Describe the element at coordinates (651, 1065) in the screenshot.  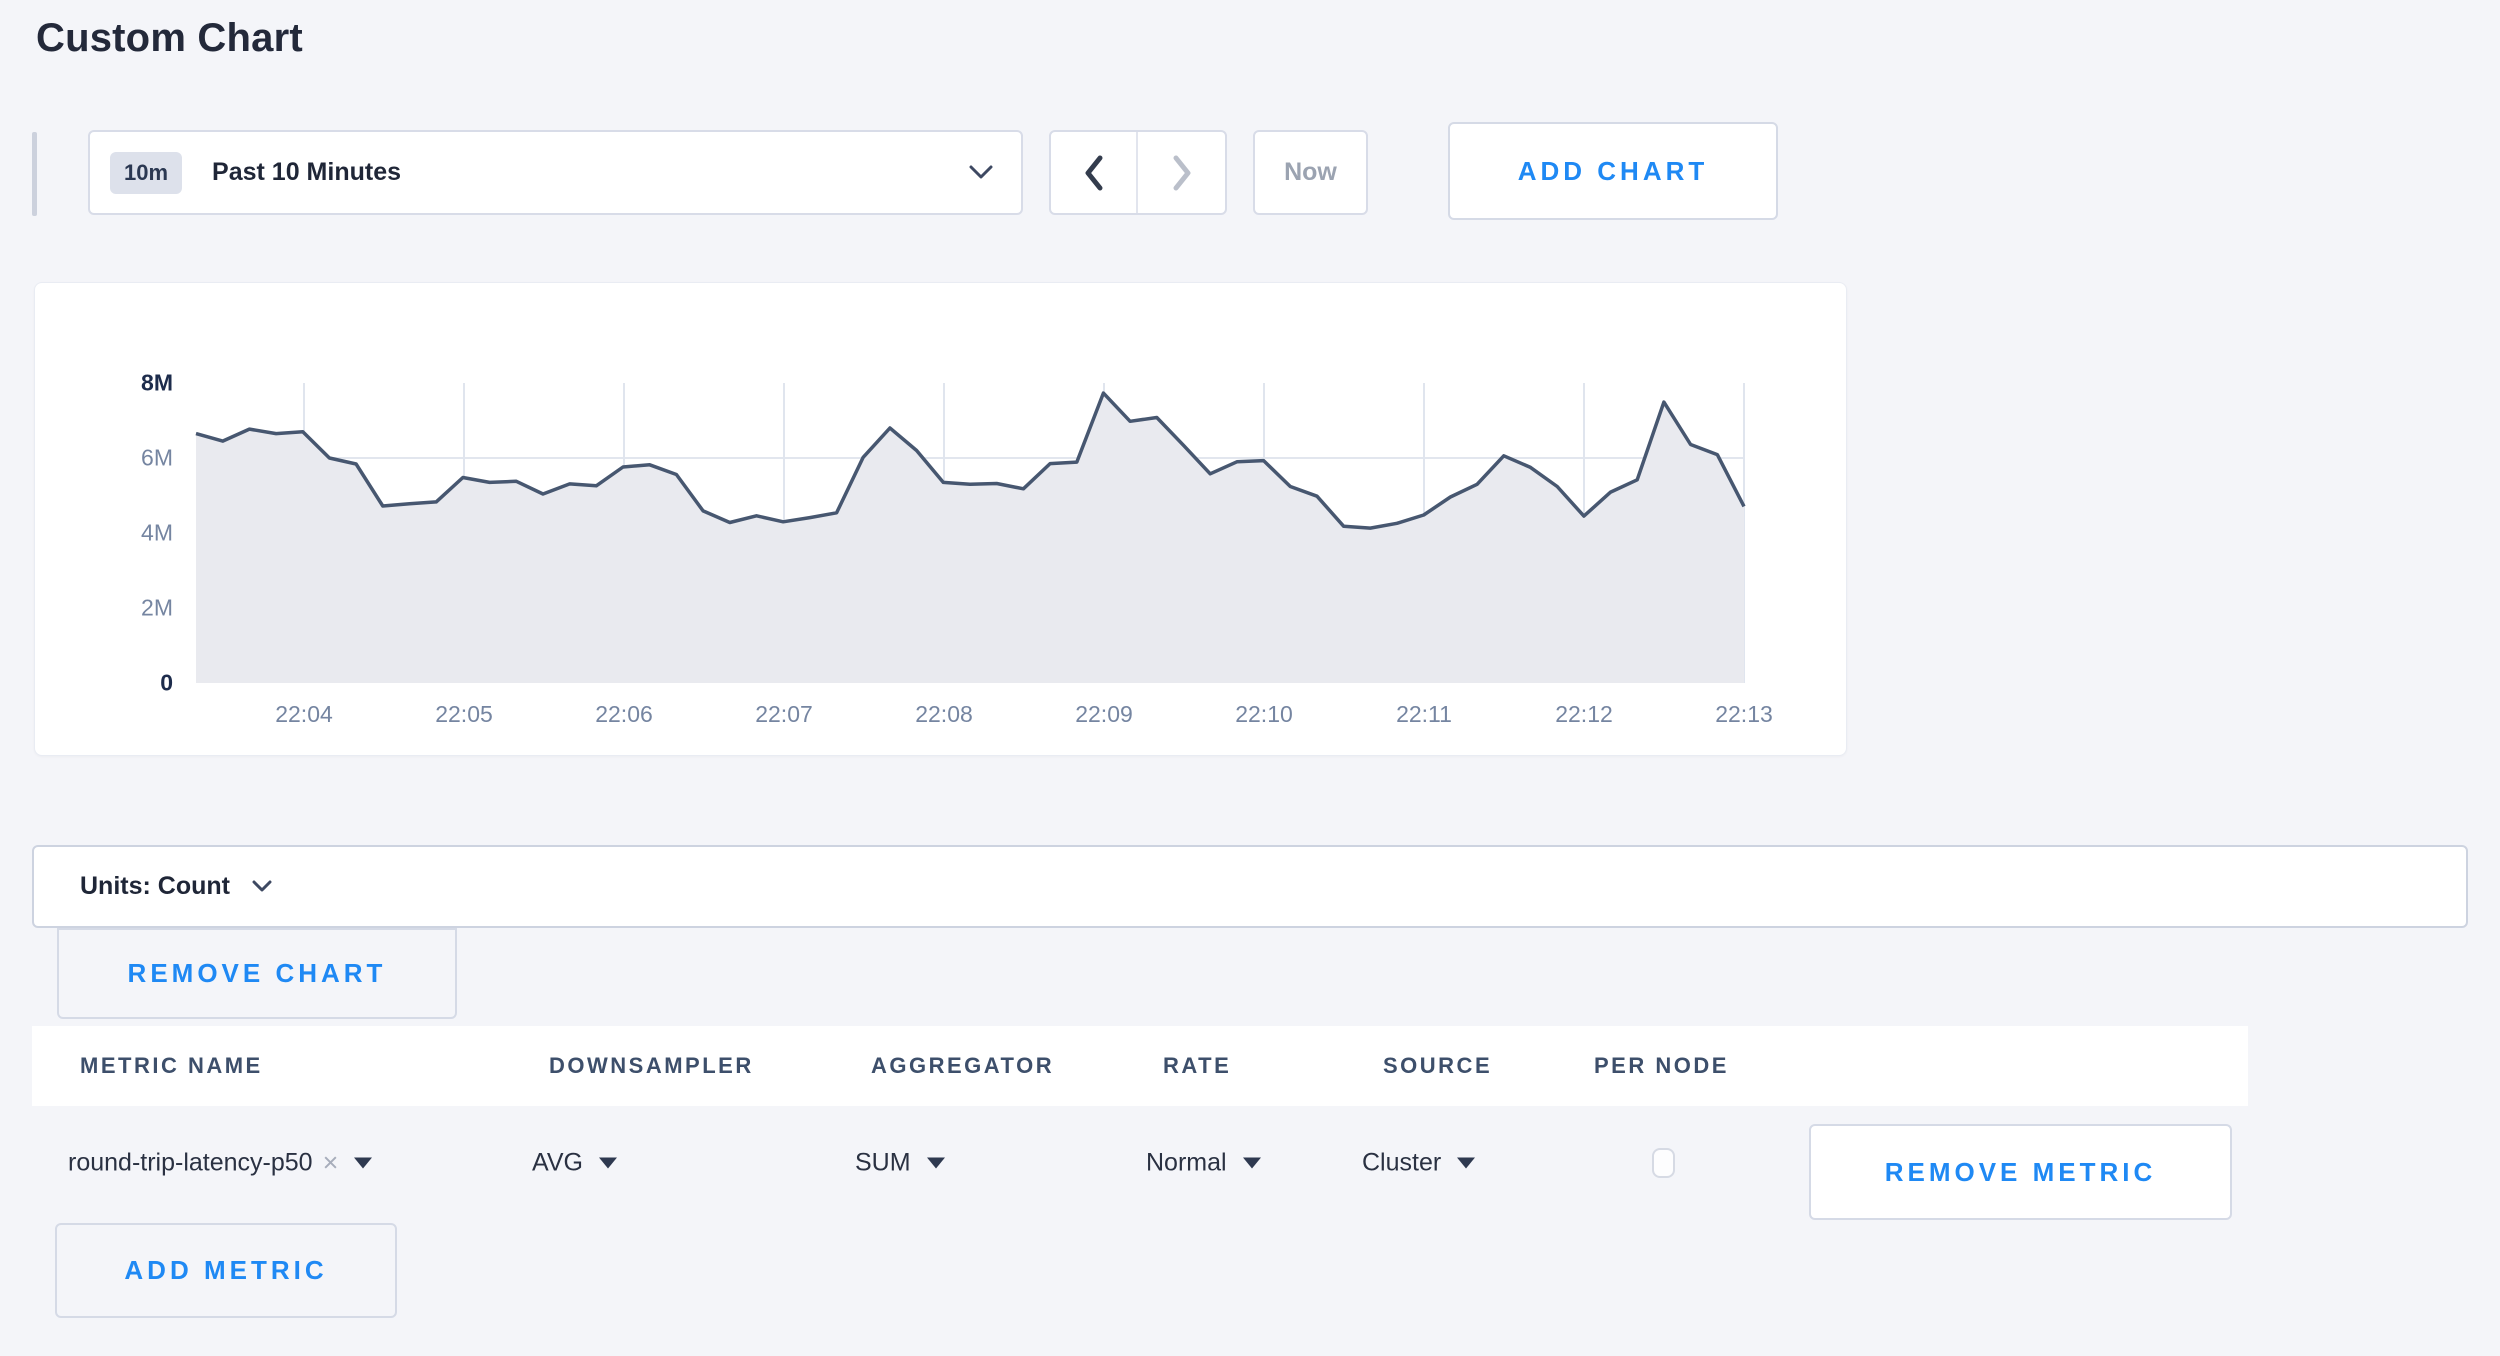
I see `col-downsampler: DOWNSAMPLER` at that location.